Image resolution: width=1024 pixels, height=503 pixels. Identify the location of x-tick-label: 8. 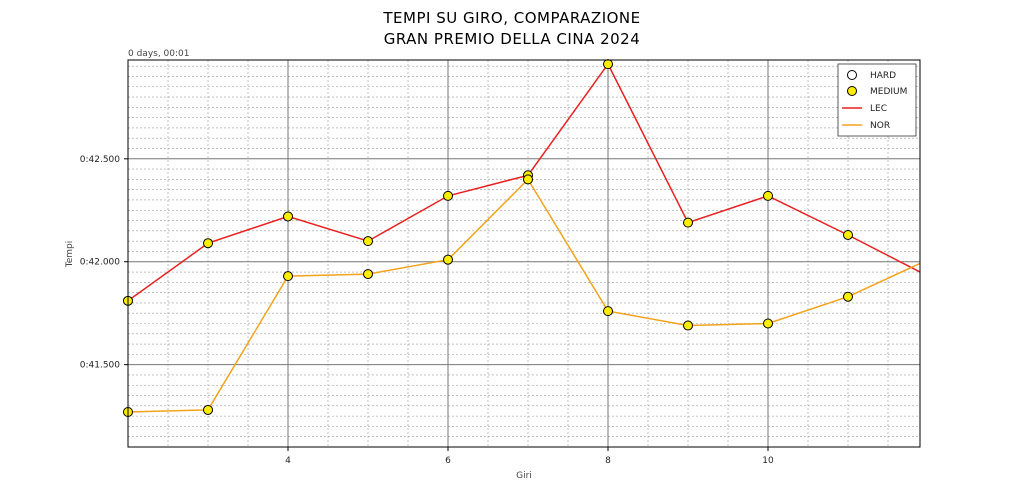
(608, 461).